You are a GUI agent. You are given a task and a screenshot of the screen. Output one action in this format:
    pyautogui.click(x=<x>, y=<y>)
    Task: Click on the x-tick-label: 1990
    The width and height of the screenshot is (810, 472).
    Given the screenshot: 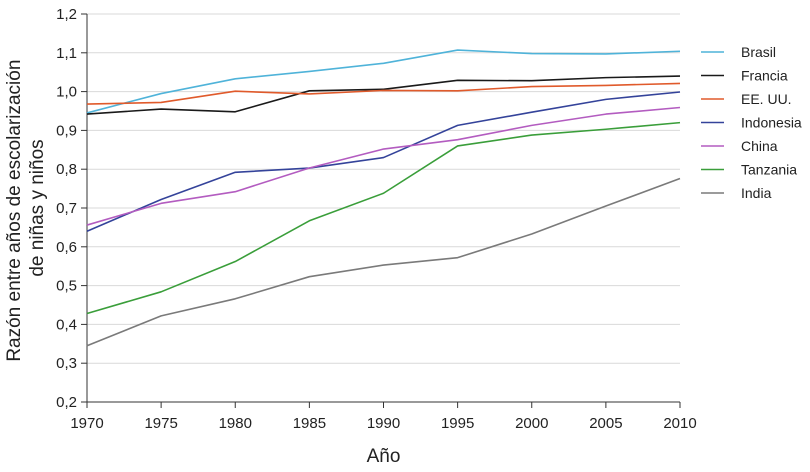 What is the action you would take?
    pyautogui.click(x=383, y=423)
    